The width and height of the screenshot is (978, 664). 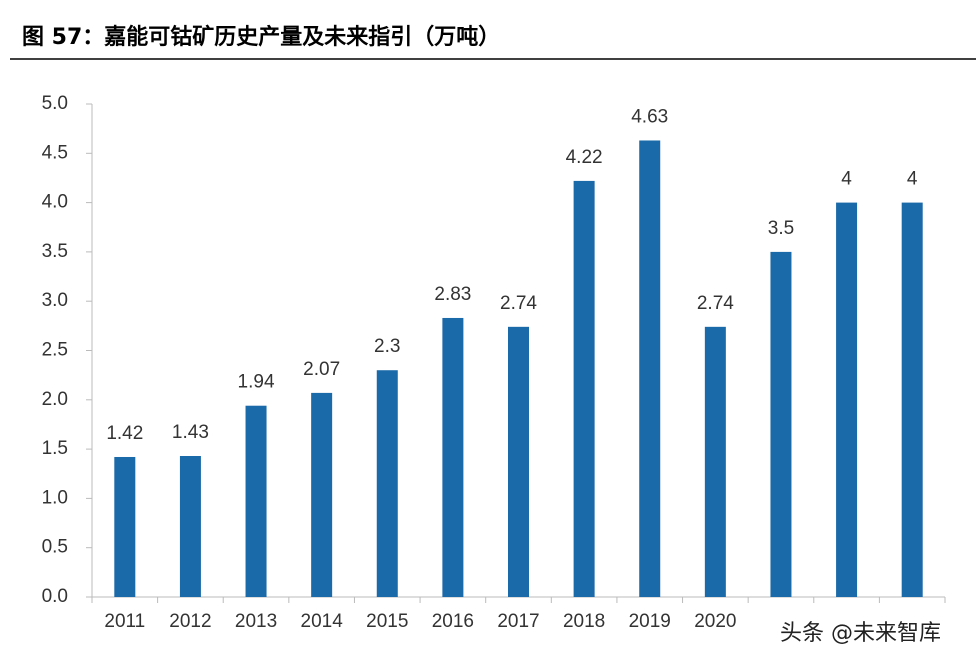 I want to click on y-tick-label: 3.0, so click(x=55, y=300).